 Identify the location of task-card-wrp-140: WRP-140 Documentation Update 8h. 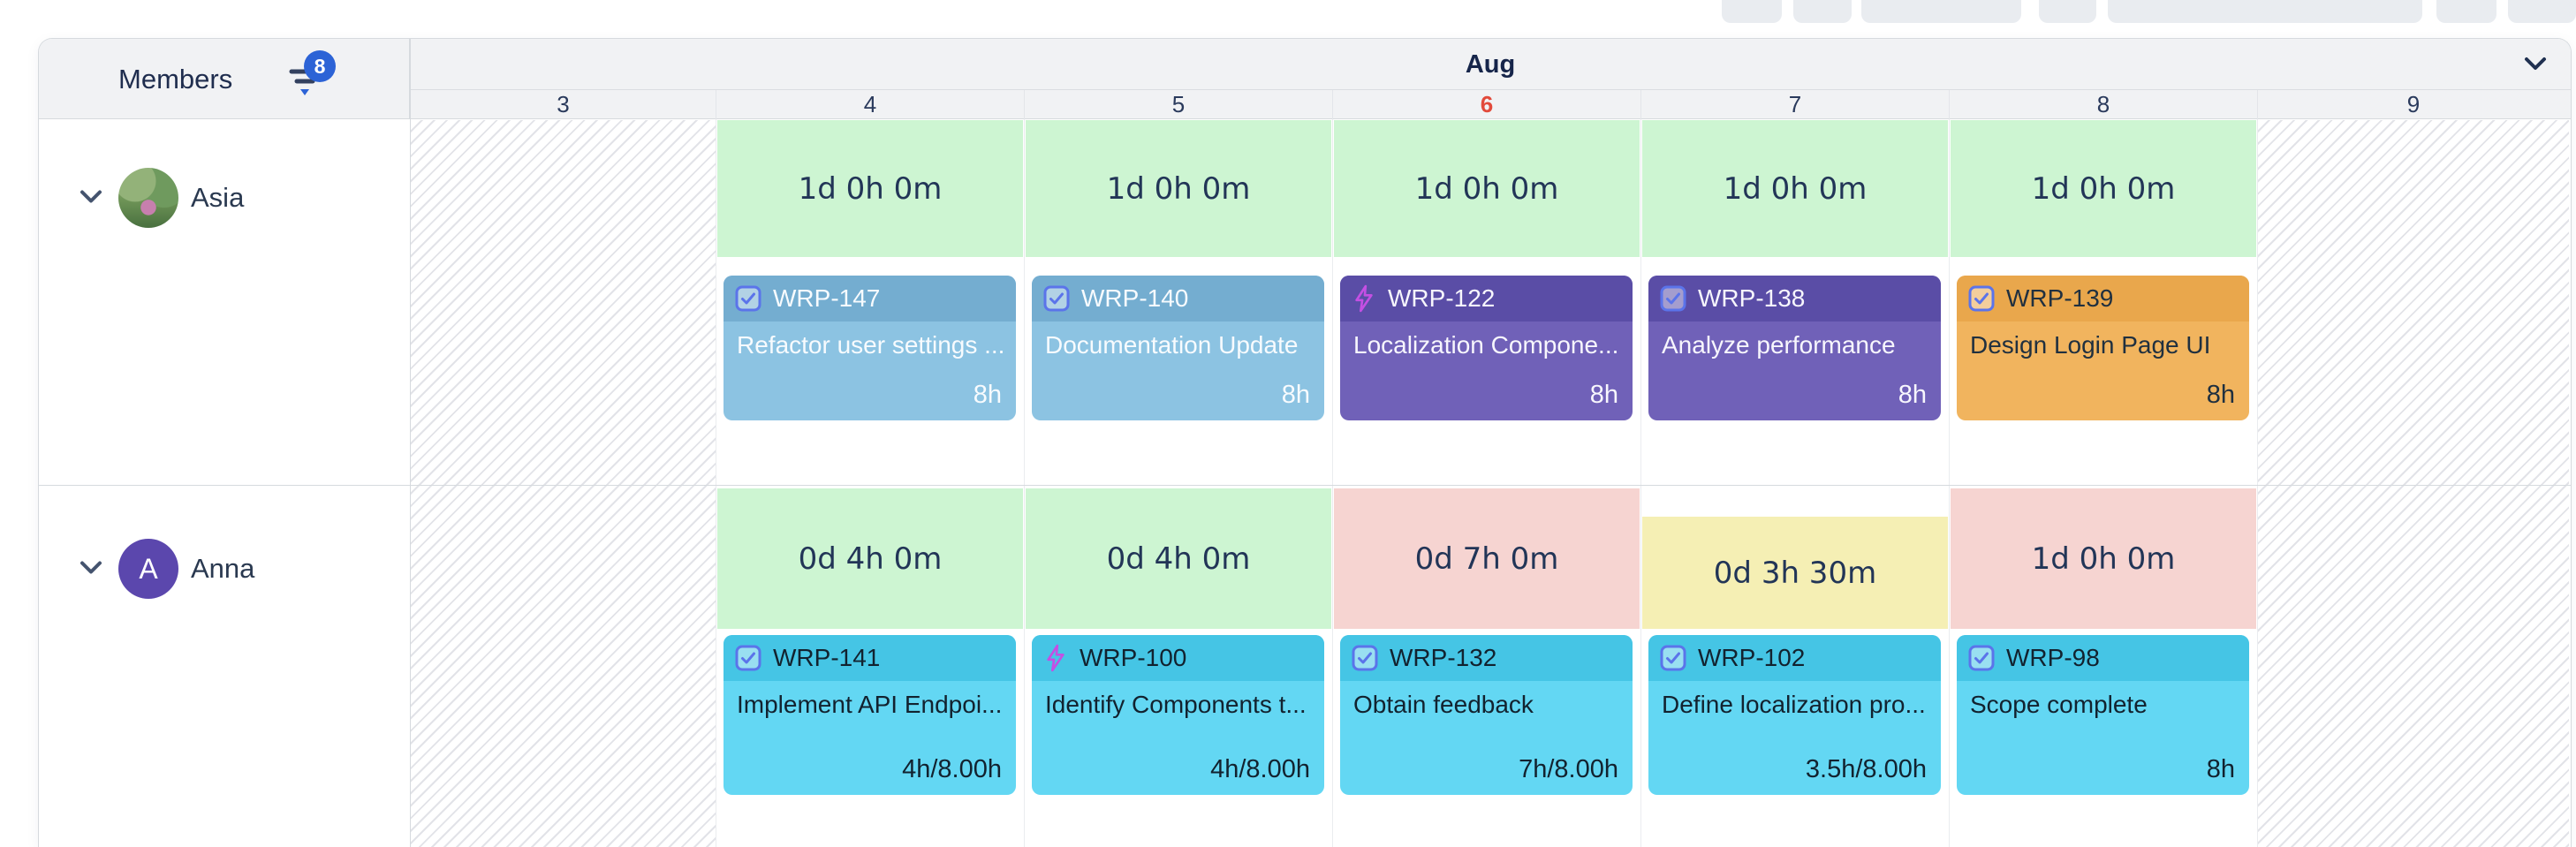
(1178, 348).